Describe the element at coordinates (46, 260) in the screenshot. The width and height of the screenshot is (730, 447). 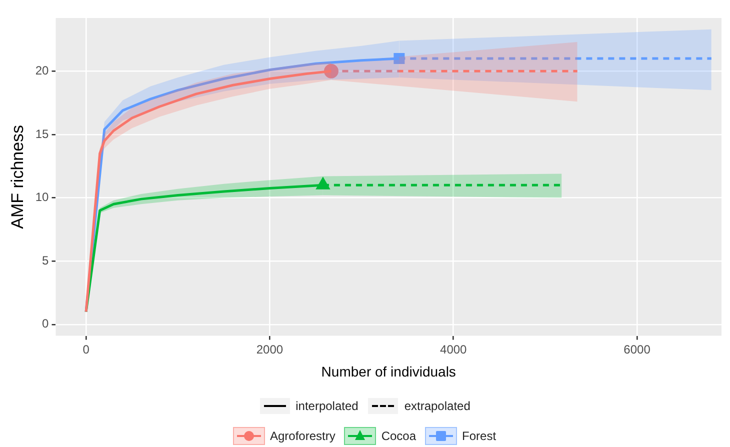
I see `y-tick-label: 5` at that location.